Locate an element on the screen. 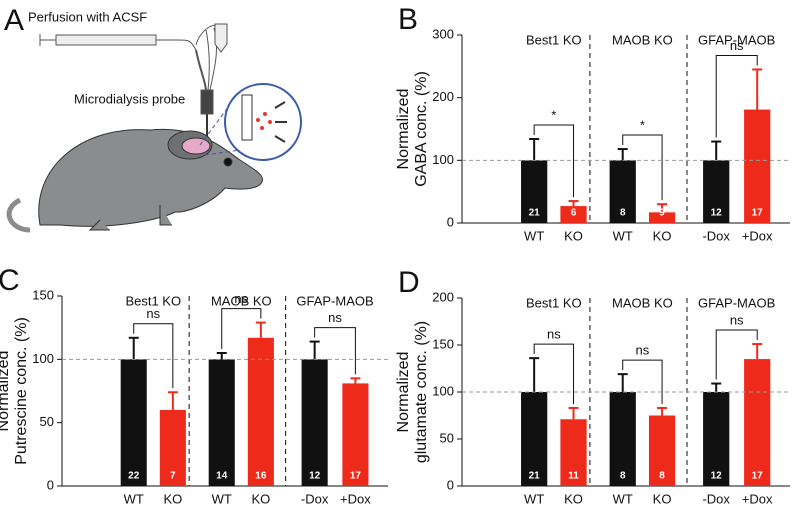  n-label: 16 is located at coordinates (261, 476).